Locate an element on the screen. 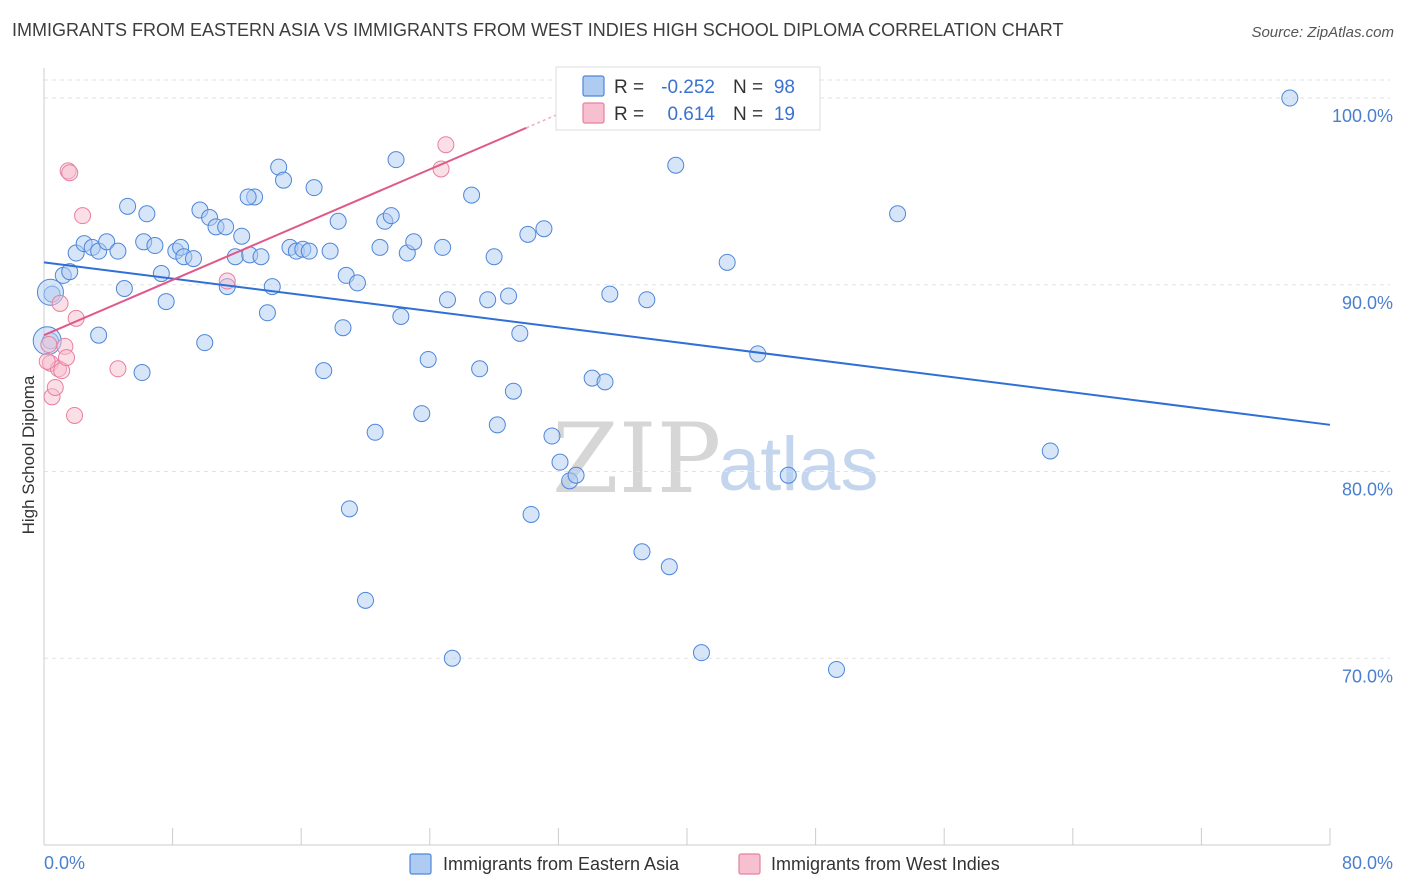  stats-n-label-2: N = is located at coordinates (748, 114).